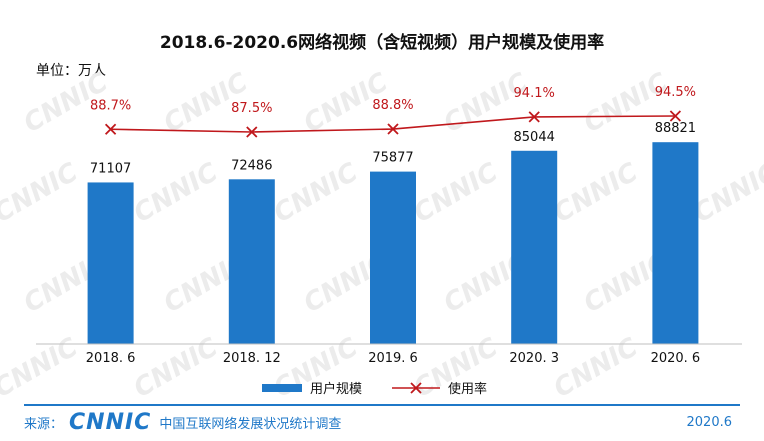  What do you see at coordinates (392, 105) in the screenshot?
I see `usage-rate-label: 88.8%` at bounding box center [392, 105].